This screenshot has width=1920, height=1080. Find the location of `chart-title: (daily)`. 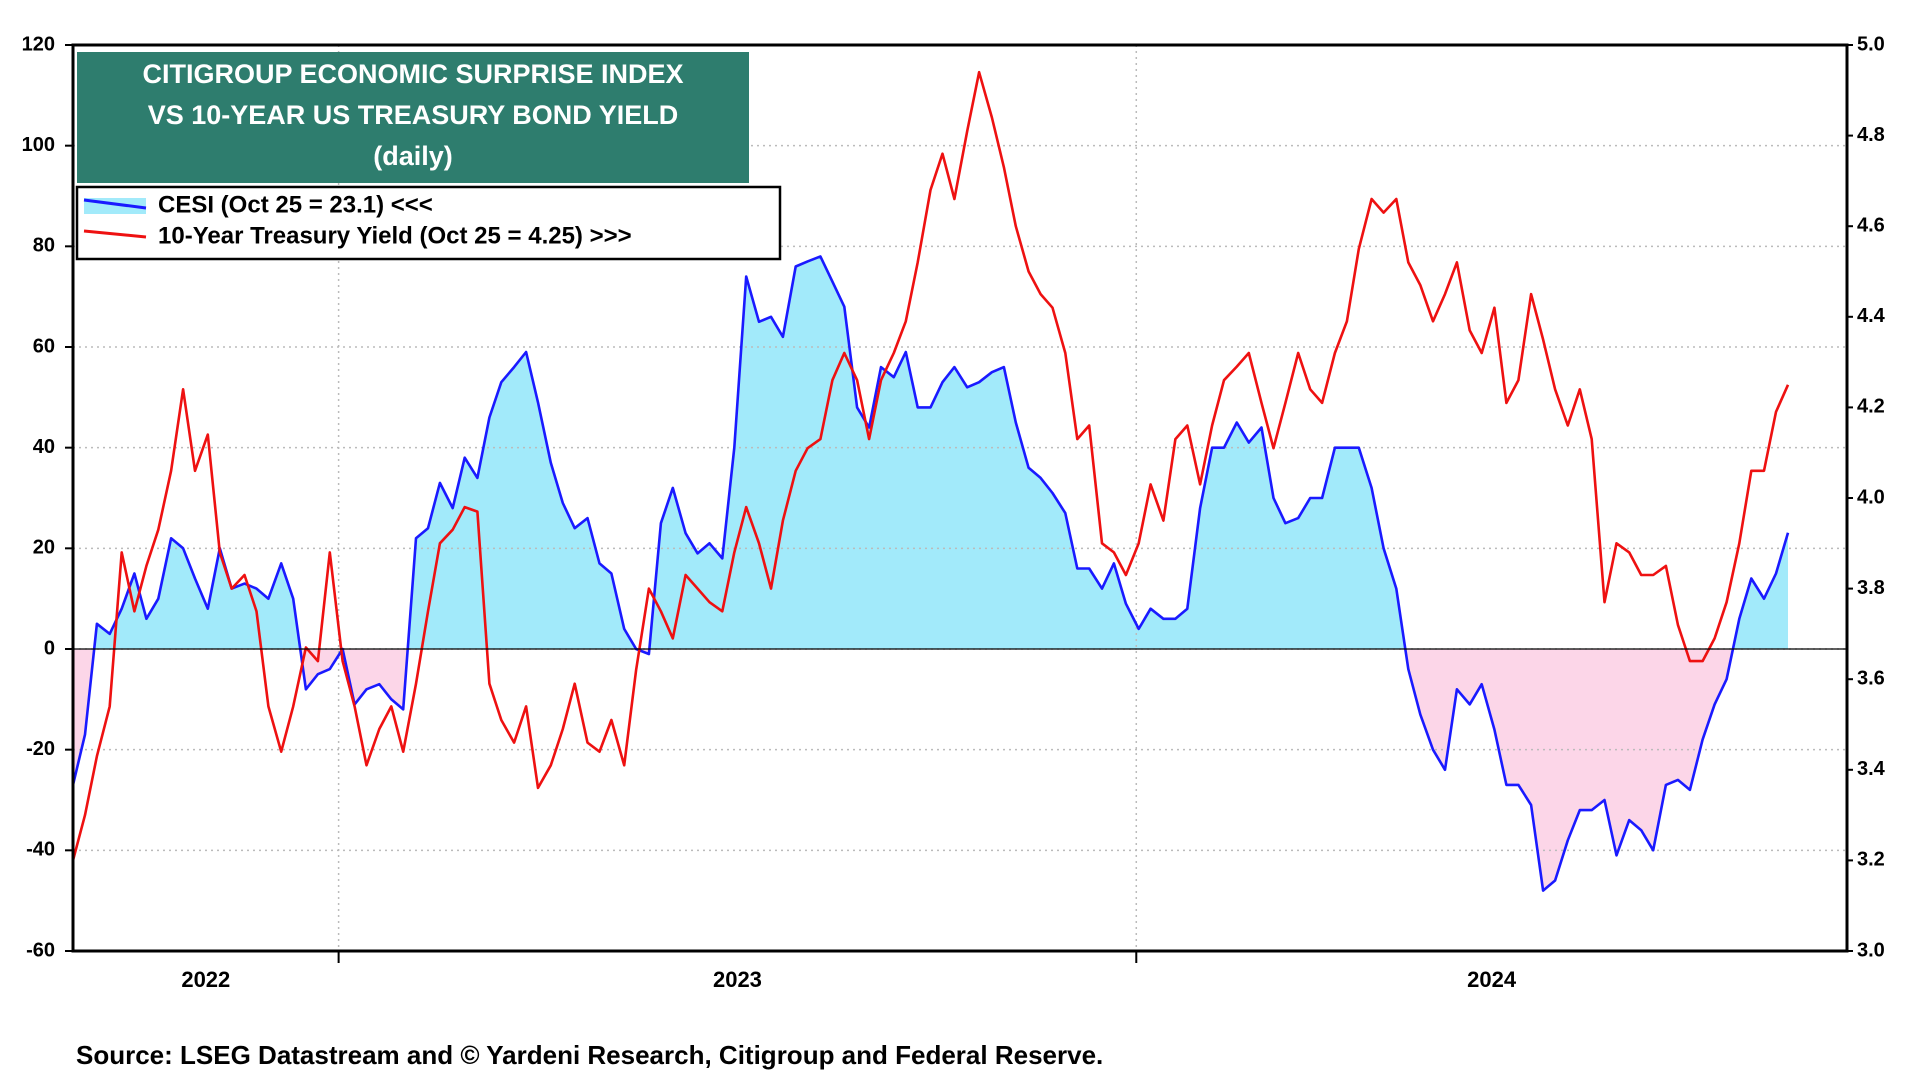

chart-title: (daily) is located at coordinates (413, 156).